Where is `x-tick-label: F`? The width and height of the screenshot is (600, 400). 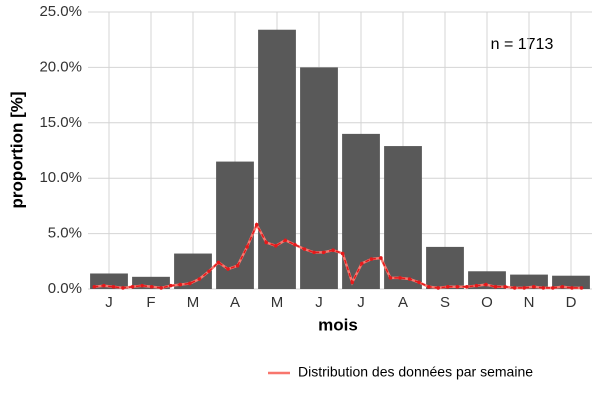
x-tick-label: F is located at coordinates (150, 302).